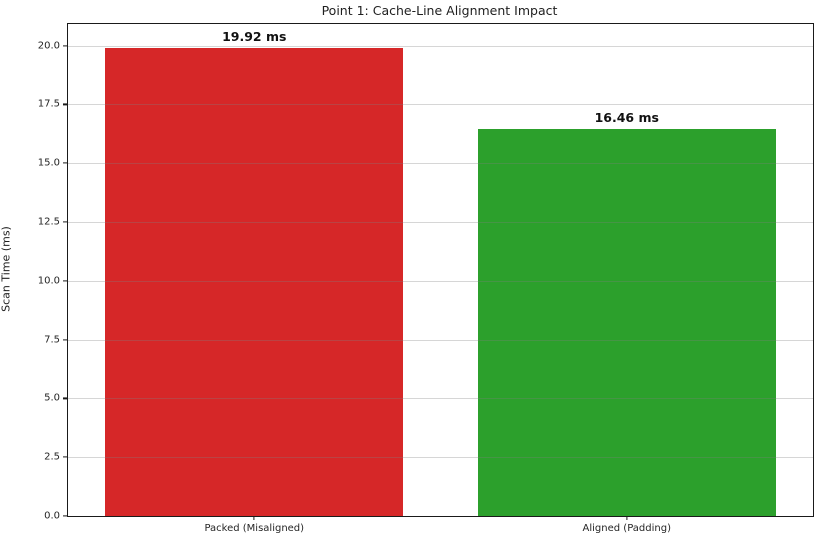 This screenshot has width=830, height=539. What do you see at coordinates (254, 36) in the screenshot?
I see `bar-value-label-0: 19.92 ms` at bounding box center [254, 36].